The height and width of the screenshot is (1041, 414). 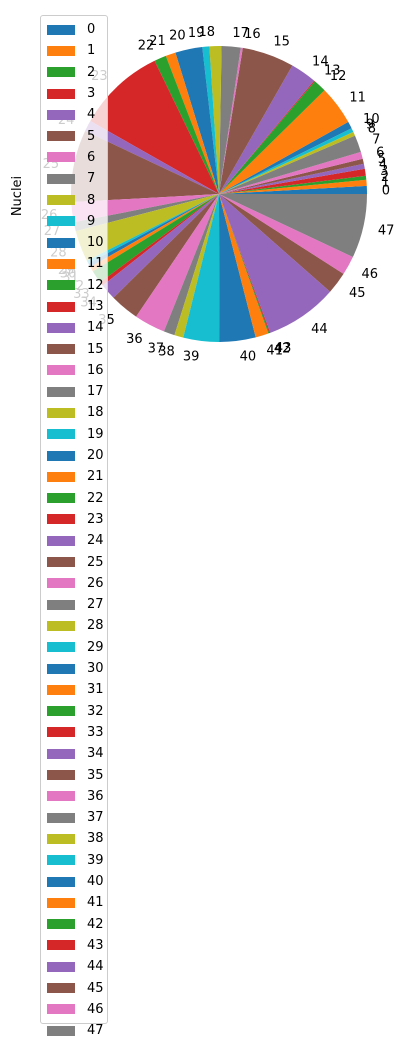 I want to click on legend-label: 20, so click(x=95, y=456).